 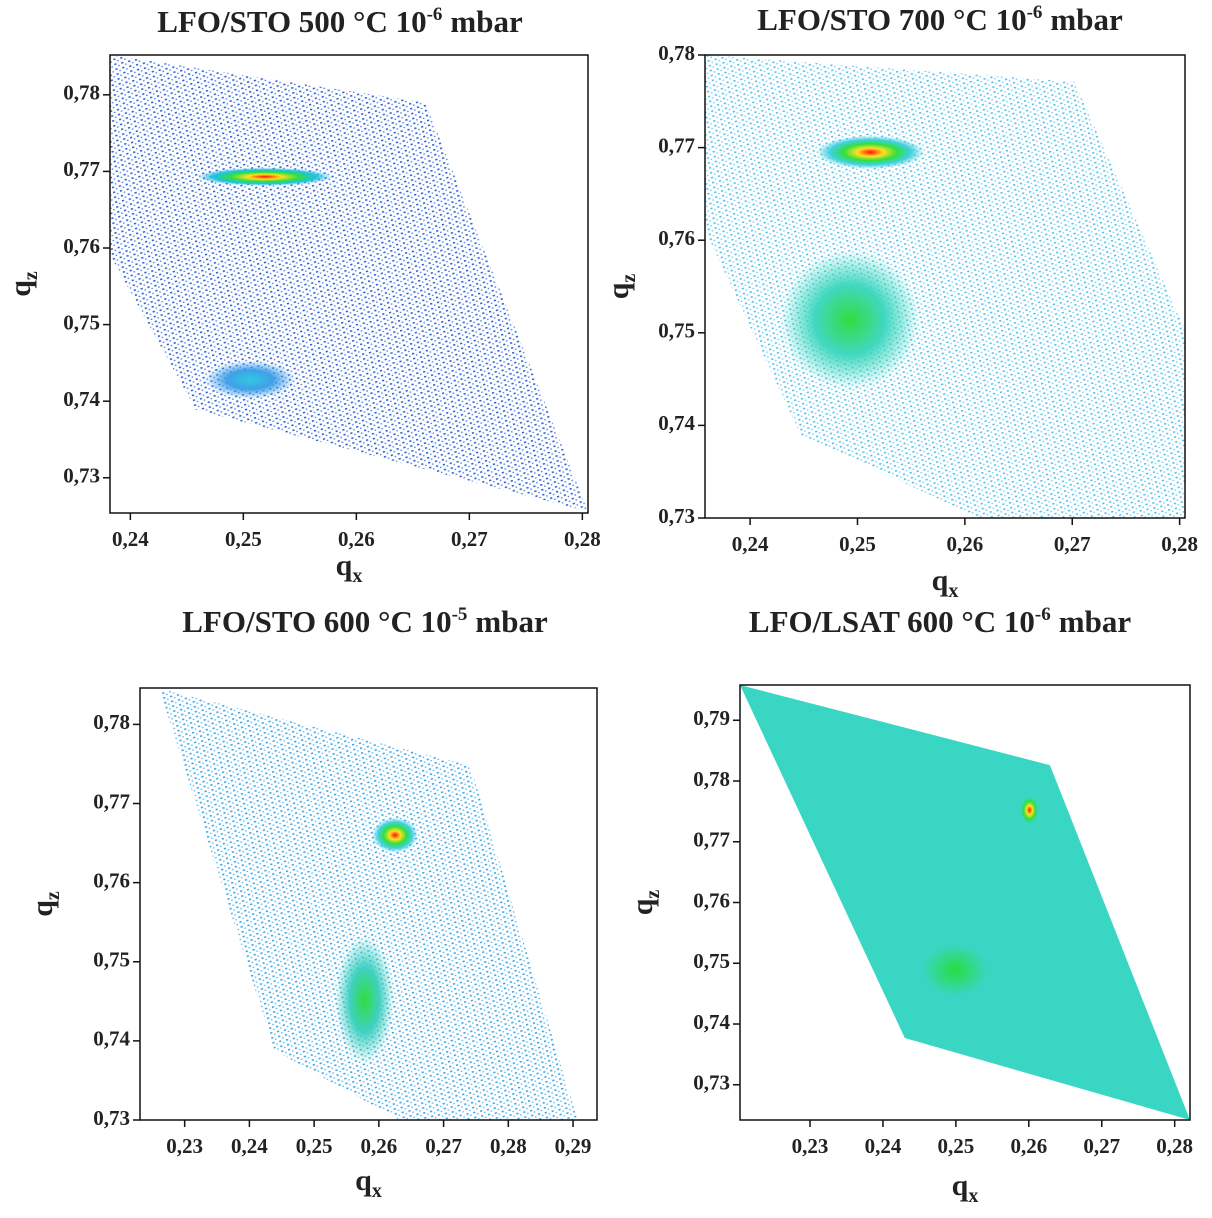 What do you see at coordinates (892, 621) in the screenshot?
I see `title-text: LFO/LSAT 600 °C 10` at bounding box center [892, 621].